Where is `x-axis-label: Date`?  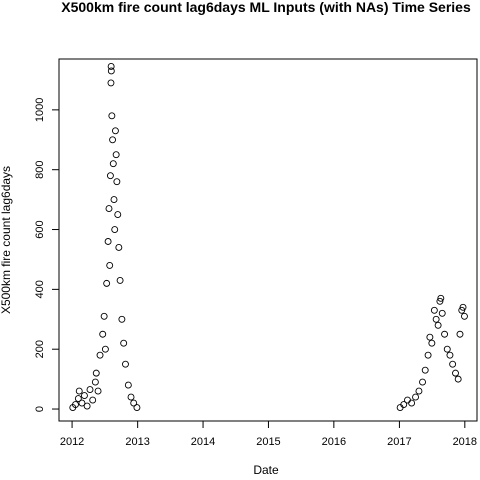
x-axis-label: Date is located at coordinates (266, 470).